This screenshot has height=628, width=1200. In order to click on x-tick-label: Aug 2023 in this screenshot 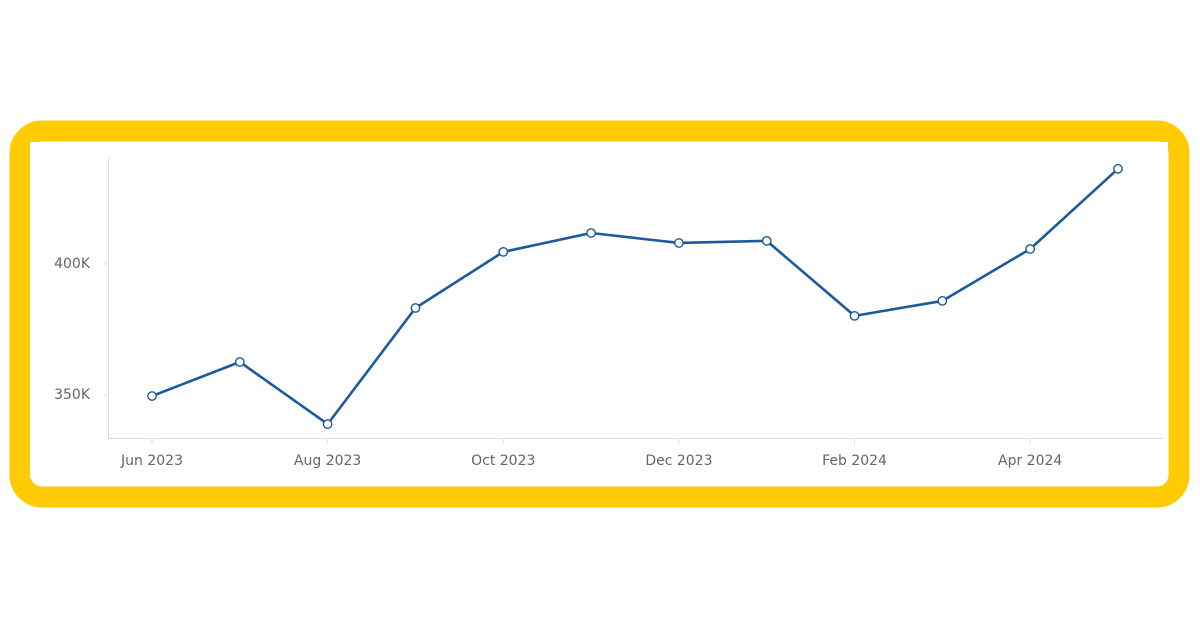, I will do `click(327, 461)`.